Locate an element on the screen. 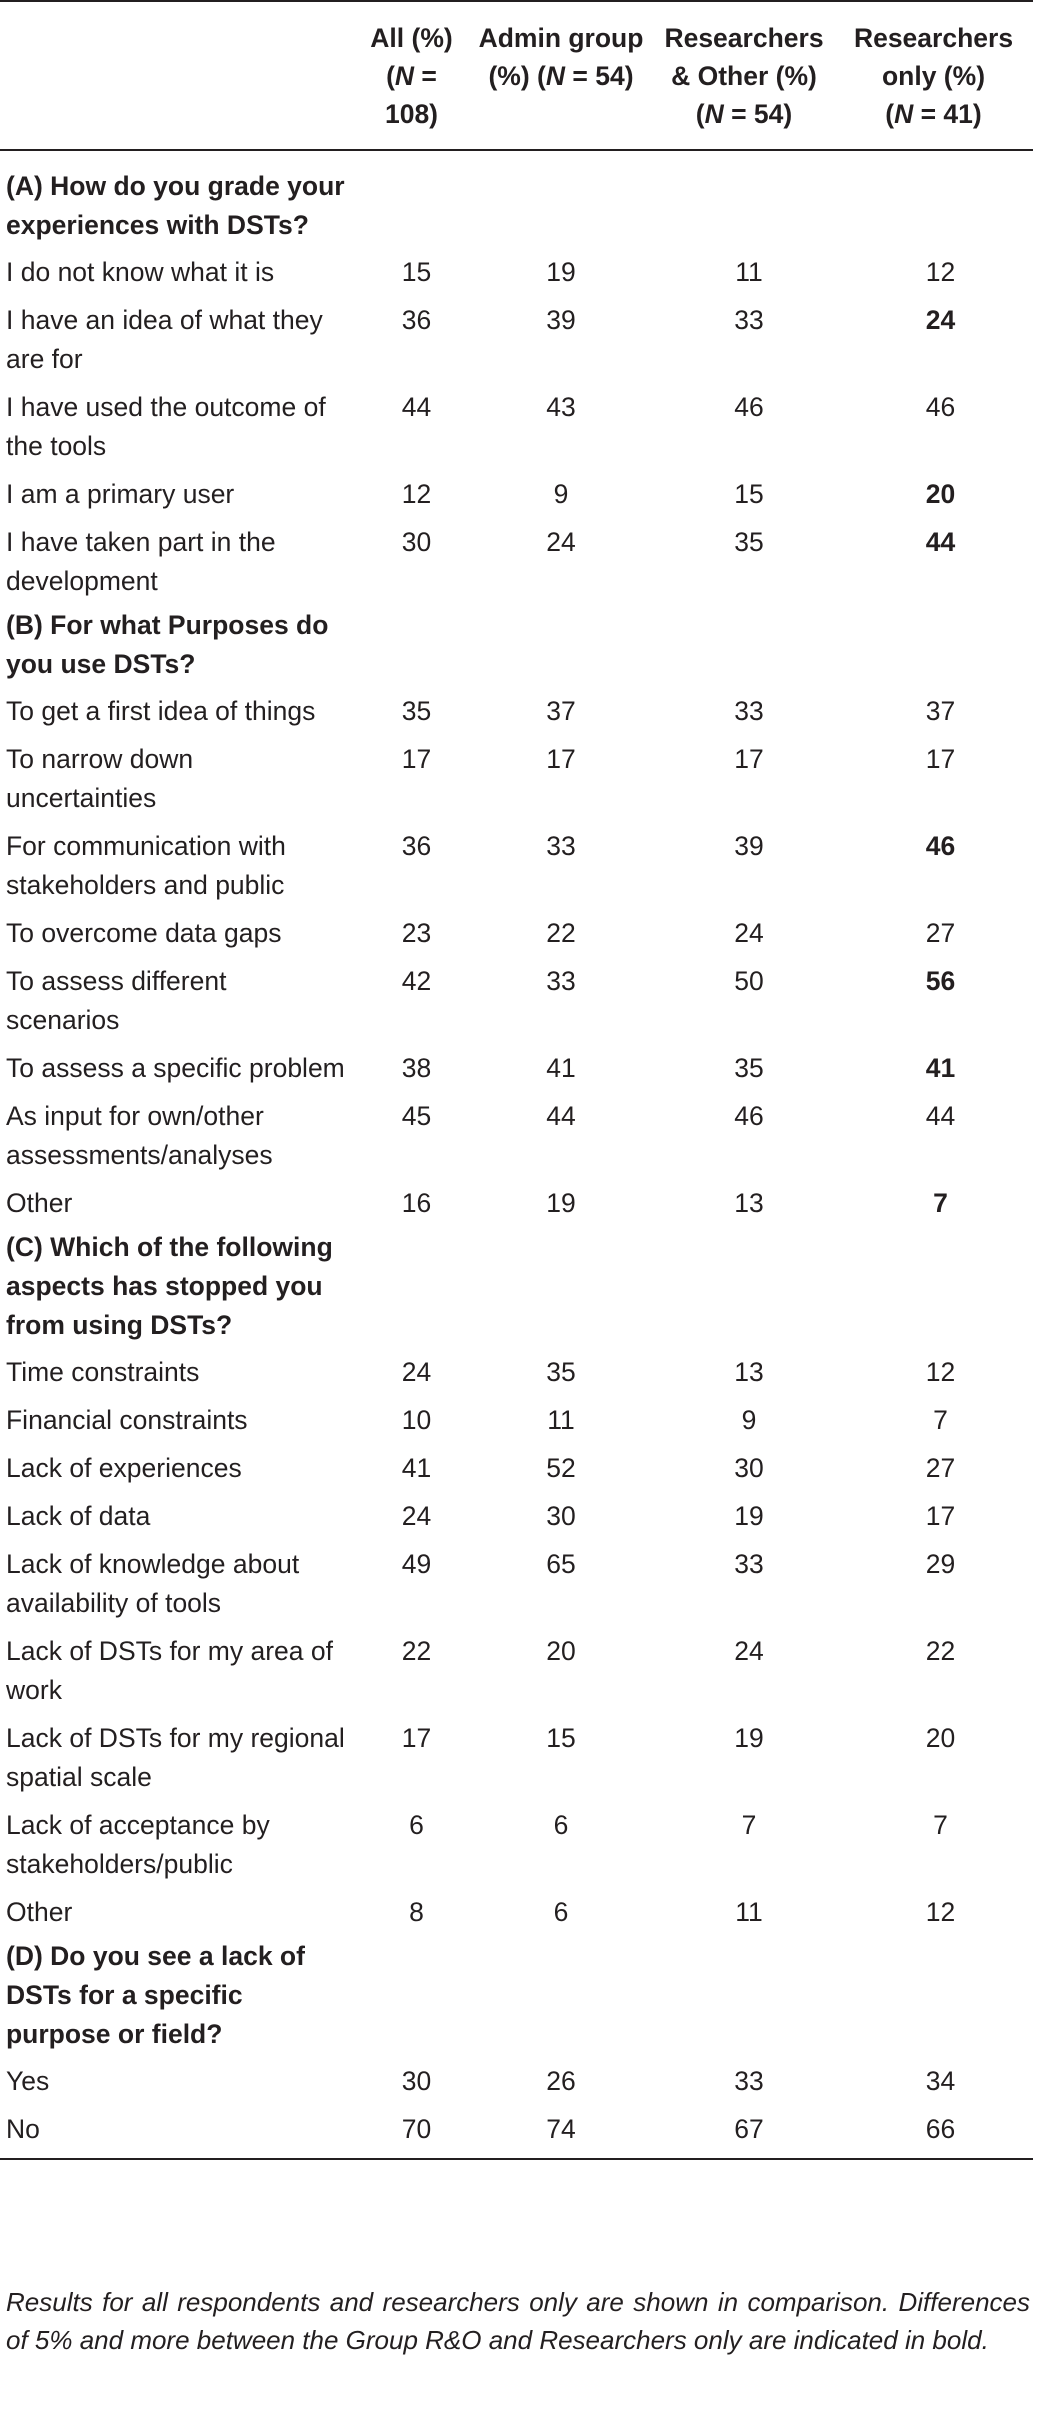 Image resolution: width=1040 pixels, height=2411 pixels. value-cell: 29 is located at coordinates (940, 1564).